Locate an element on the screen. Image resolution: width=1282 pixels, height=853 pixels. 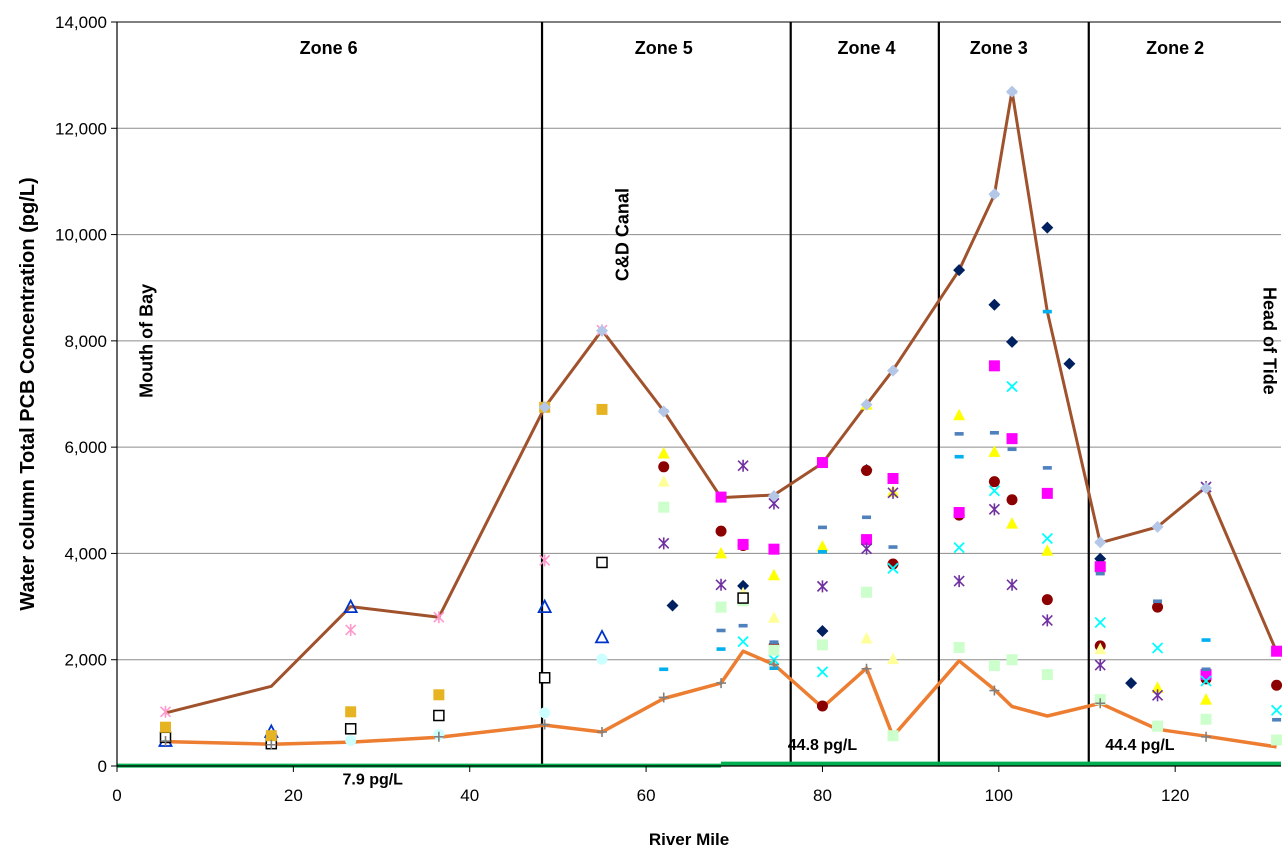
chart-annotation: 7.9 pg/L is located at coordinates (373, 780).